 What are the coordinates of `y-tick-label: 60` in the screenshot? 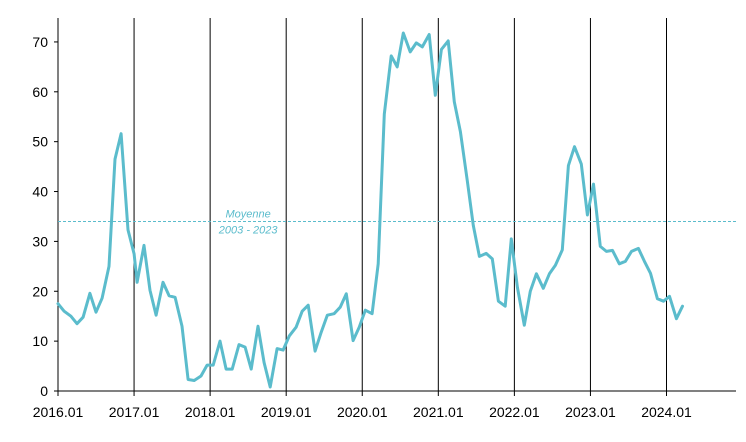 It's located at (40, 92).